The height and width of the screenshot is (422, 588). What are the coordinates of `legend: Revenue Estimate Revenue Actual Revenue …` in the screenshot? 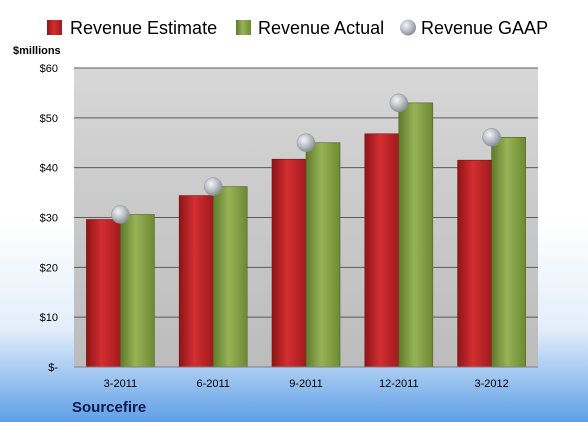 It's located at (297, 28).